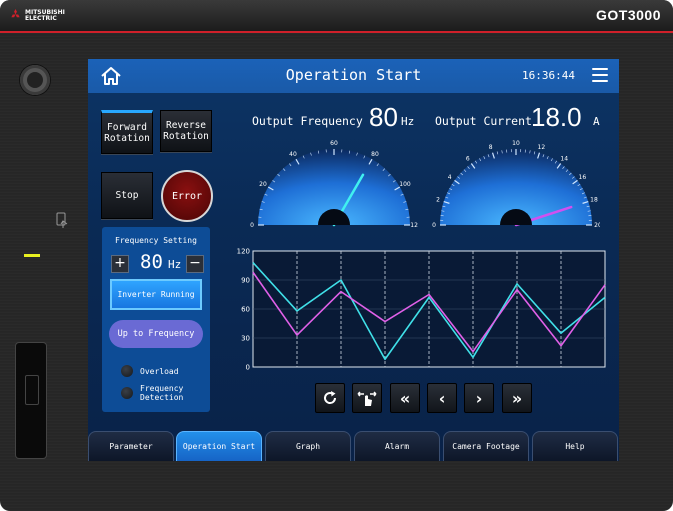  I want to click on tab-camera-footage: Camera Footage, so click(486, 446).